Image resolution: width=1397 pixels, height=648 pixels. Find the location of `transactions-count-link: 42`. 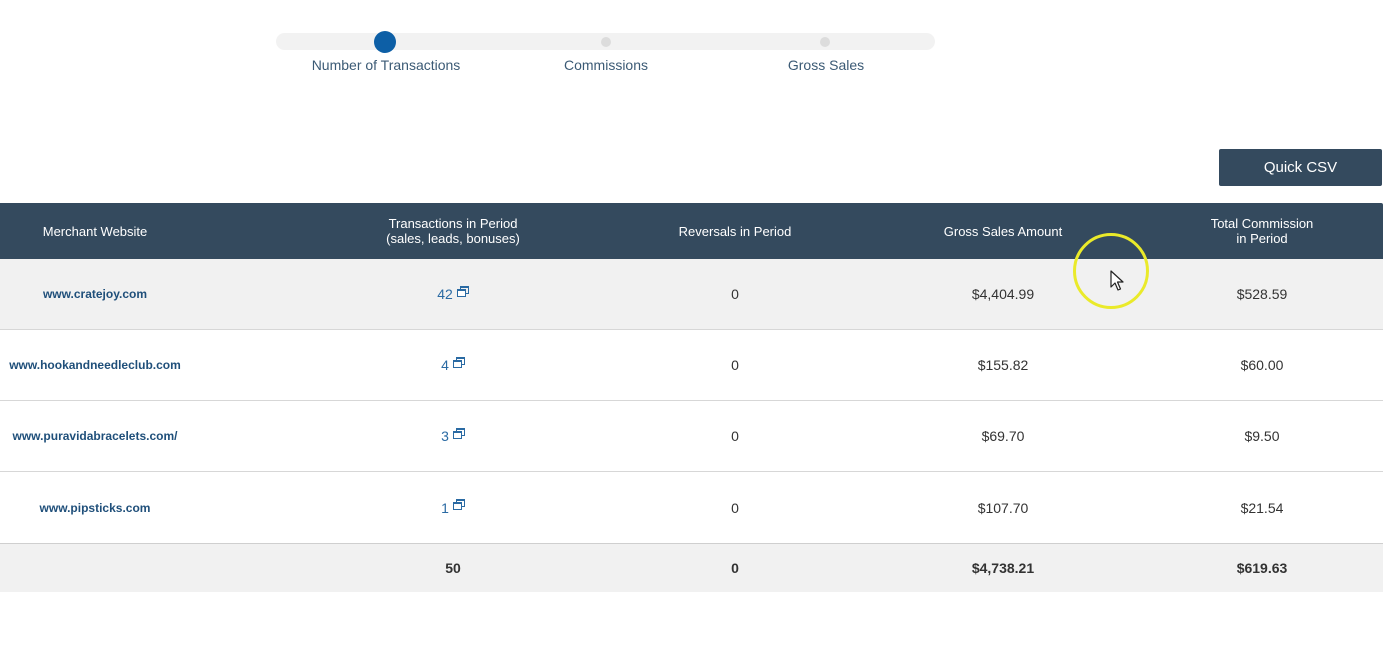

transactions-count-link: 42 is located at coordinates (453, 293).